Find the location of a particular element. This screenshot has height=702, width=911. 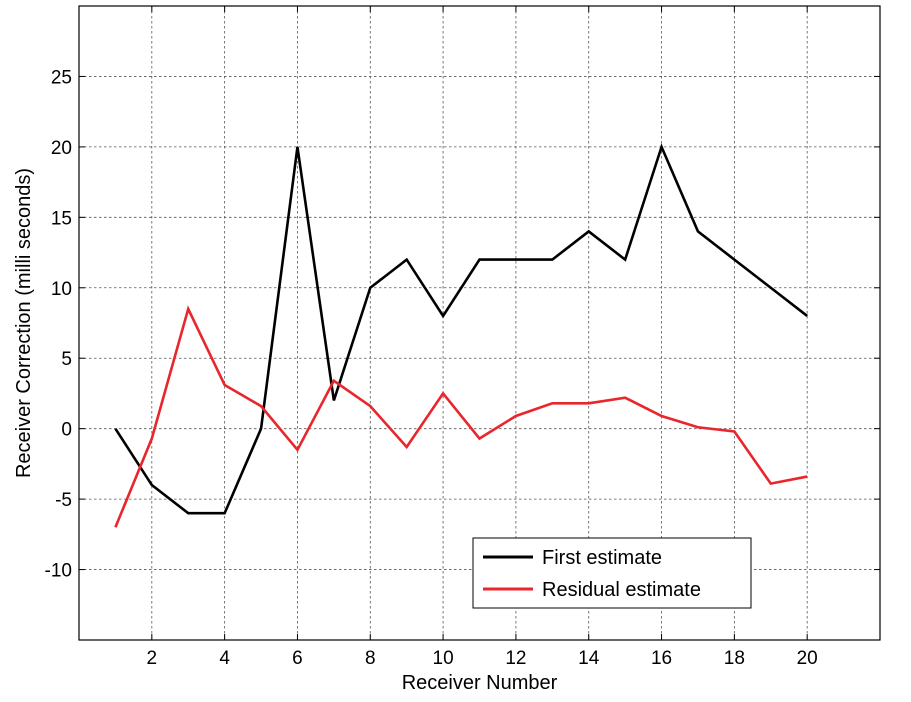

y-tick-label--10: -10 is located at coordinates (58, 571).